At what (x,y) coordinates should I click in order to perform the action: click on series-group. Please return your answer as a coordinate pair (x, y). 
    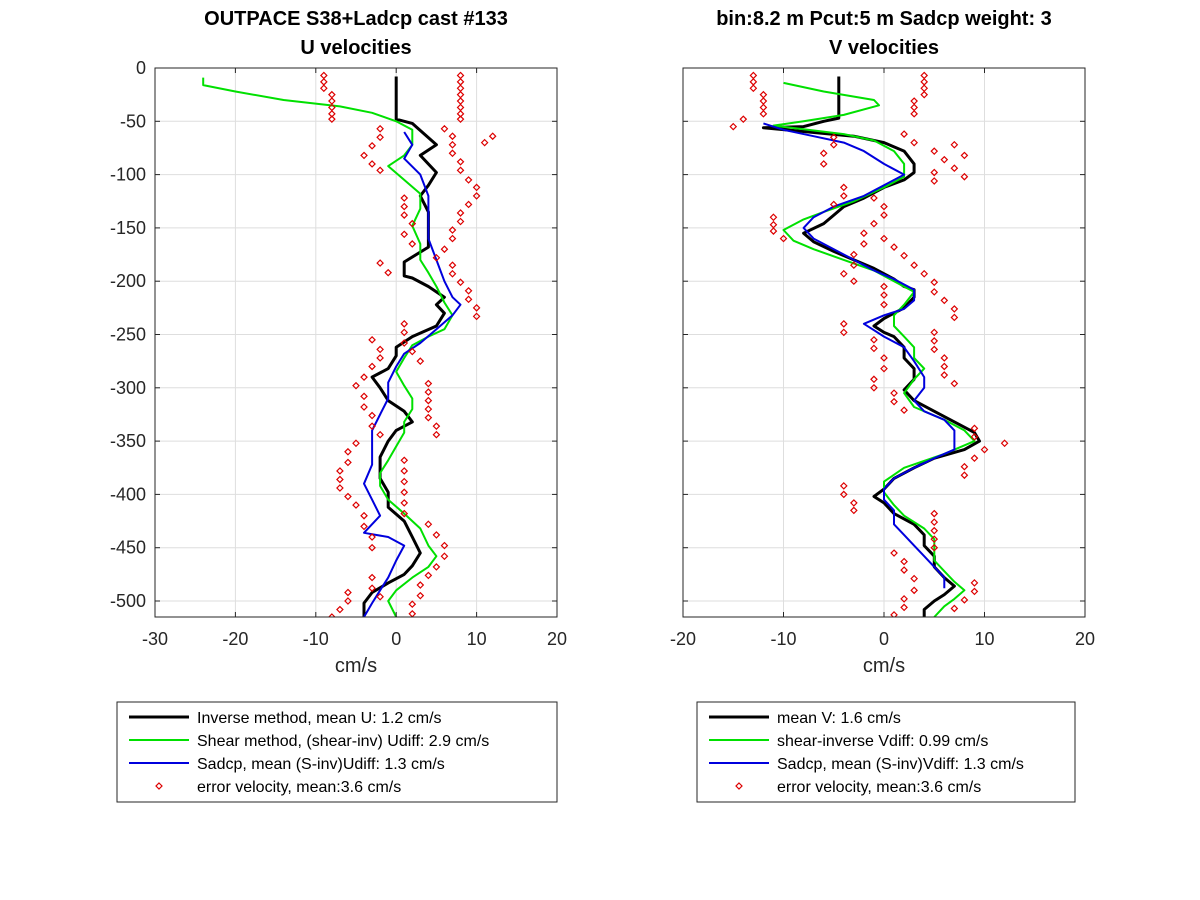
    Looking at the image, I should click on (869, 344).